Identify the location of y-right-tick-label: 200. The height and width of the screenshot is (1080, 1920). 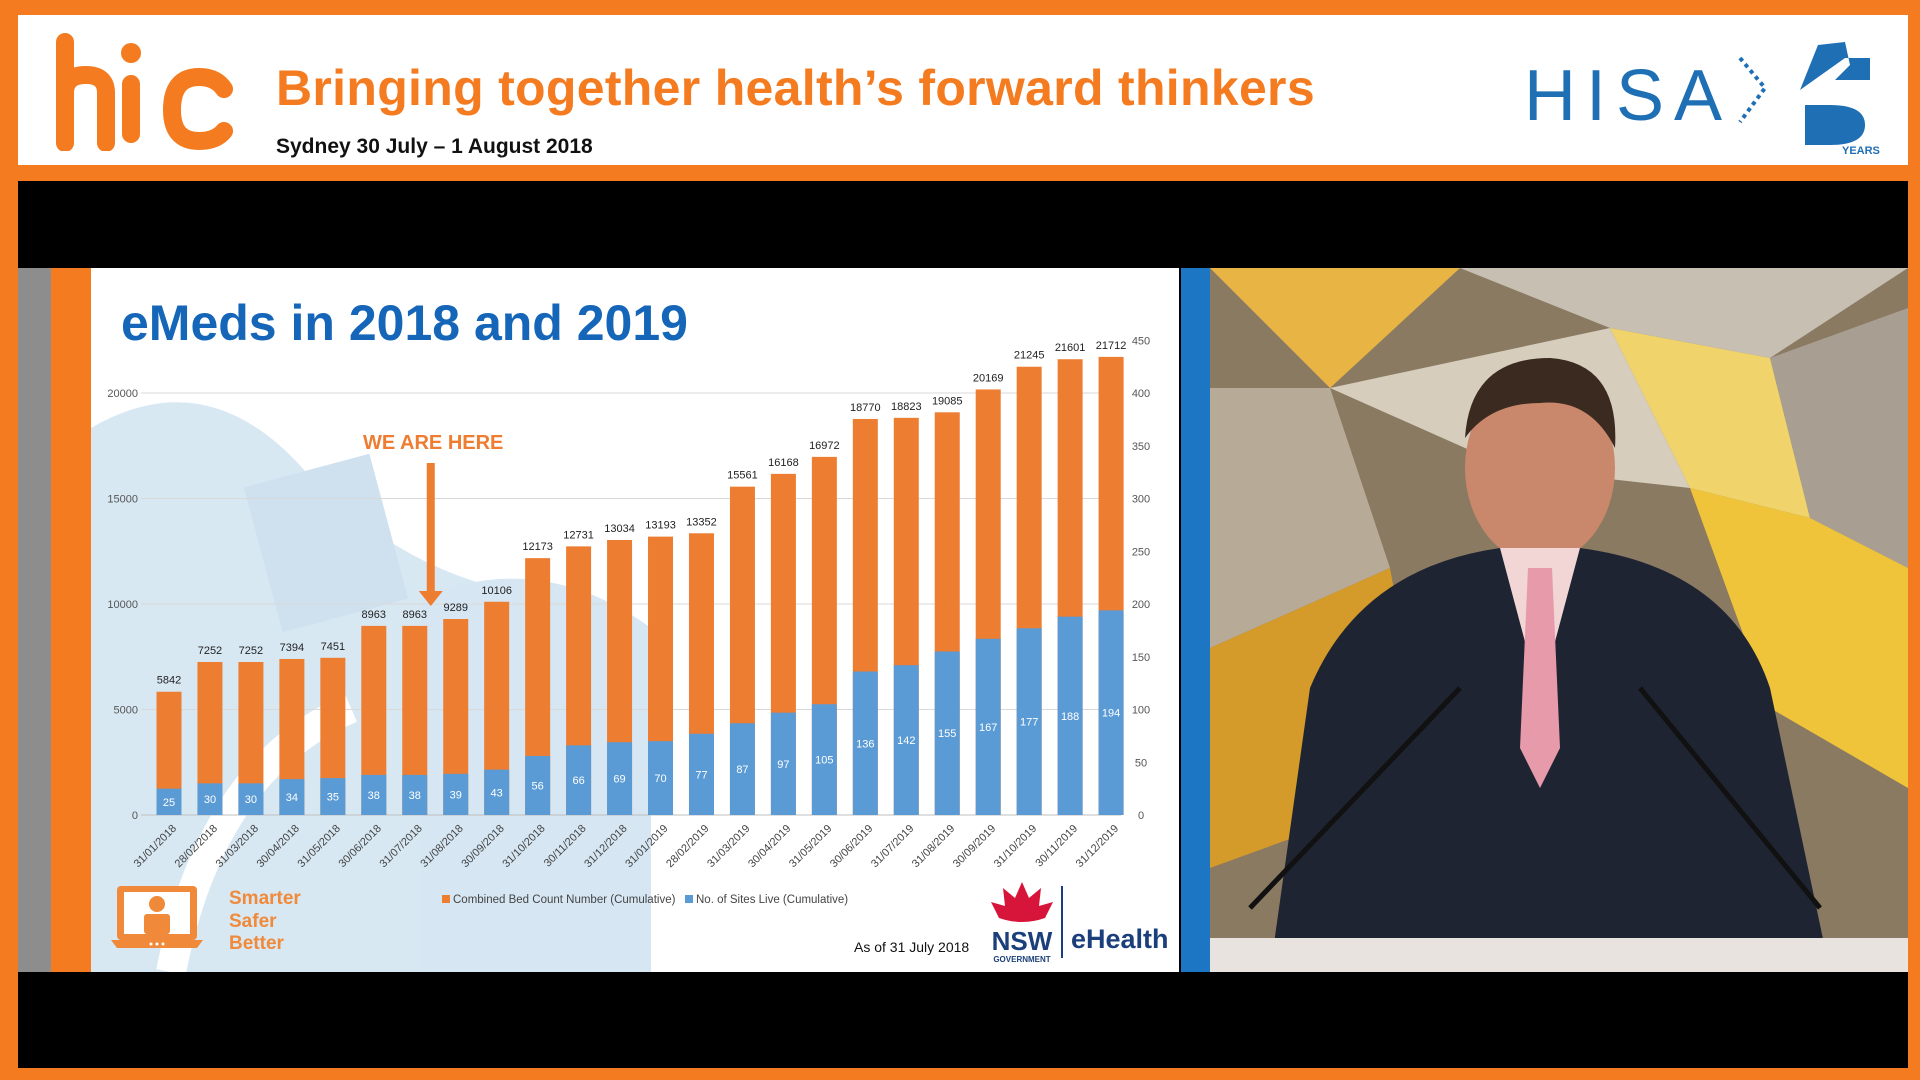
(1141, 605).